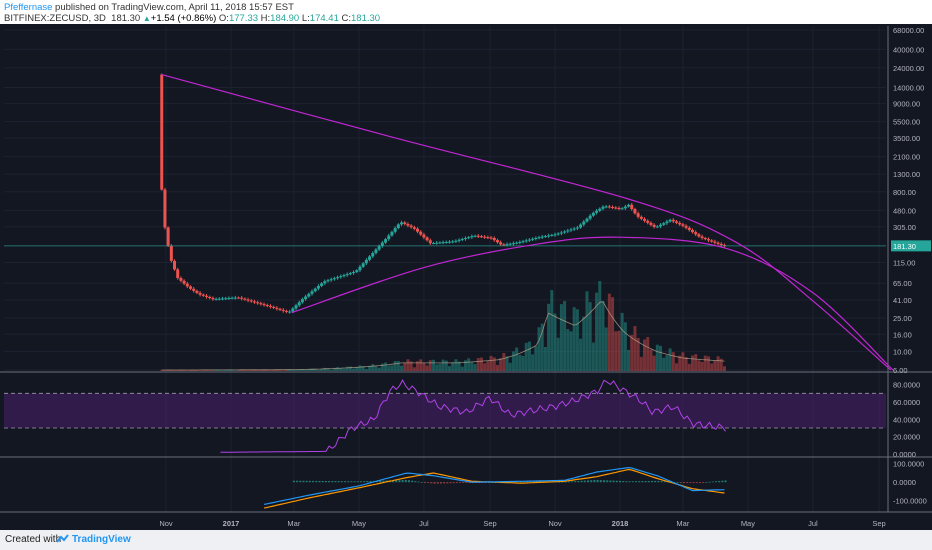 The height and width of the screenshot is (550, 932). Describe the element at coordinates (346, 18) in the screenshot. I see `close-label: C:` at that location.